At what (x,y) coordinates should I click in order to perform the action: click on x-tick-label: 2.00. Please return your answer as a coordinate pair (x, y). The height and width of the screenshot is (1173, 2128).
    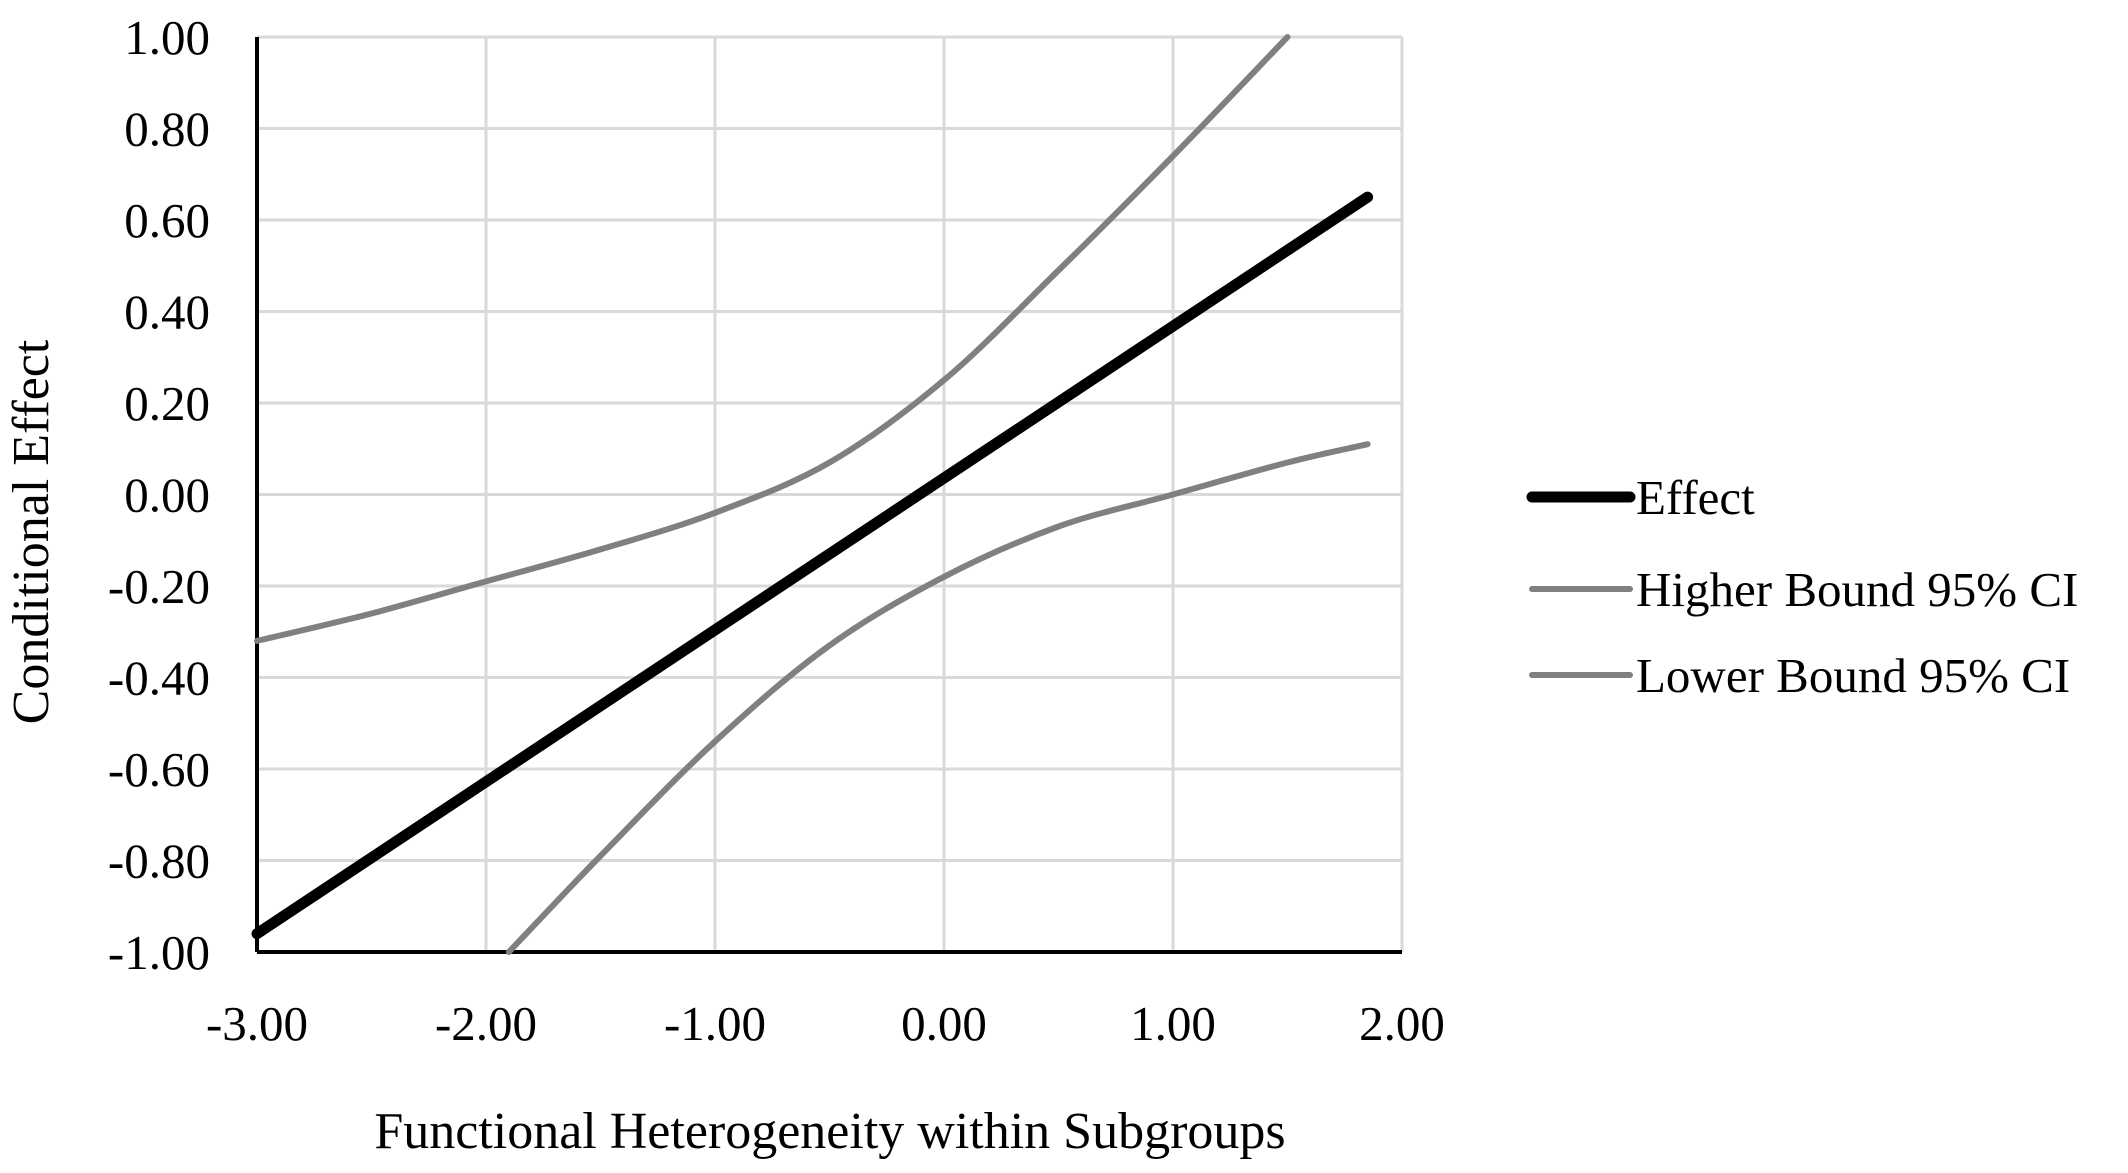
    Looking at the image, I should click on (1402, 1023).